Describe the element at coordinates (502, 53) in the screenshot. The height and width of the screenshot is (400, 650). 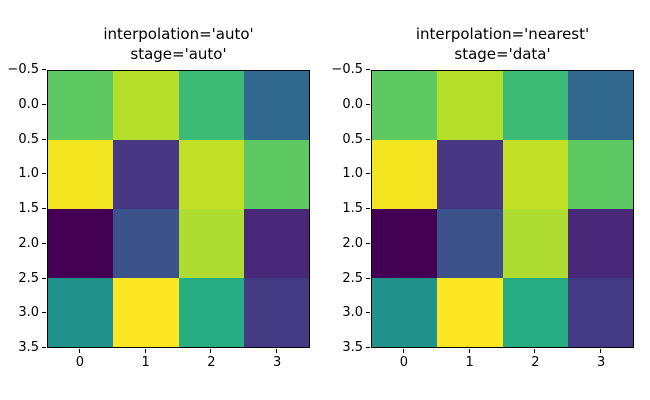
I see `title-line-2: stage='data'` at that location.